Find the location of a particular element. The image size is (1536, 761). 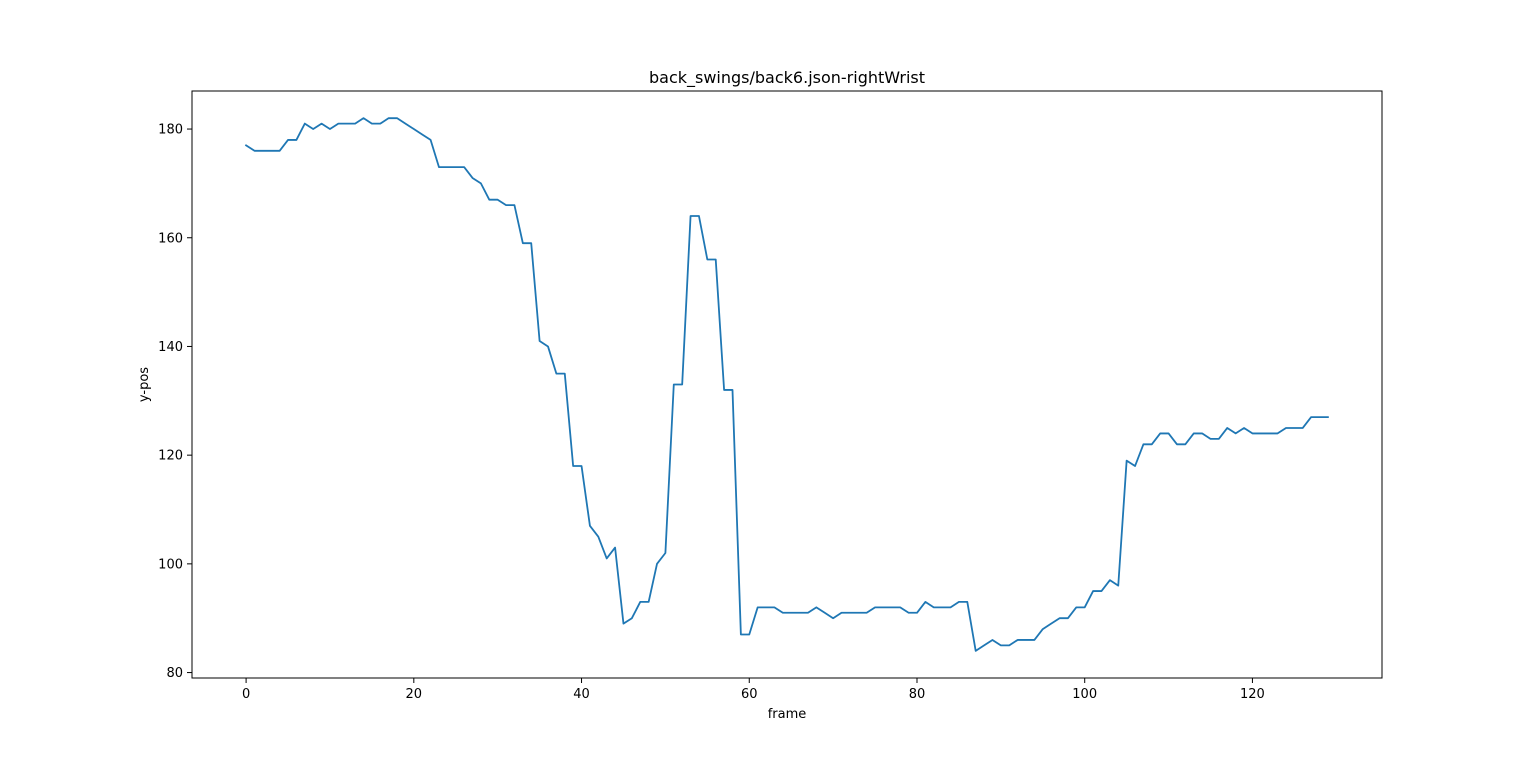

x-tick-label: 100 is located at coordinates (1084, 694).